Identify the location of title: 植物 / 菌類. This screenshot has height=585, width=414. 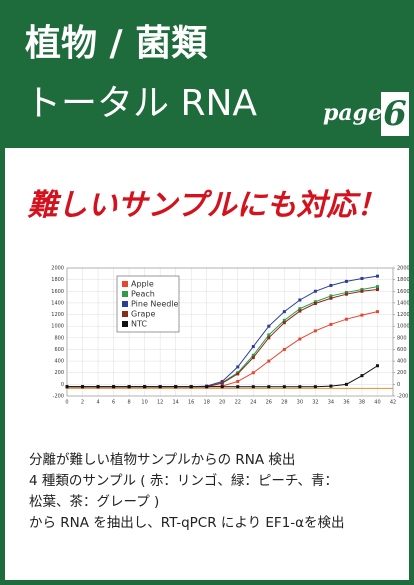
(116, 43).